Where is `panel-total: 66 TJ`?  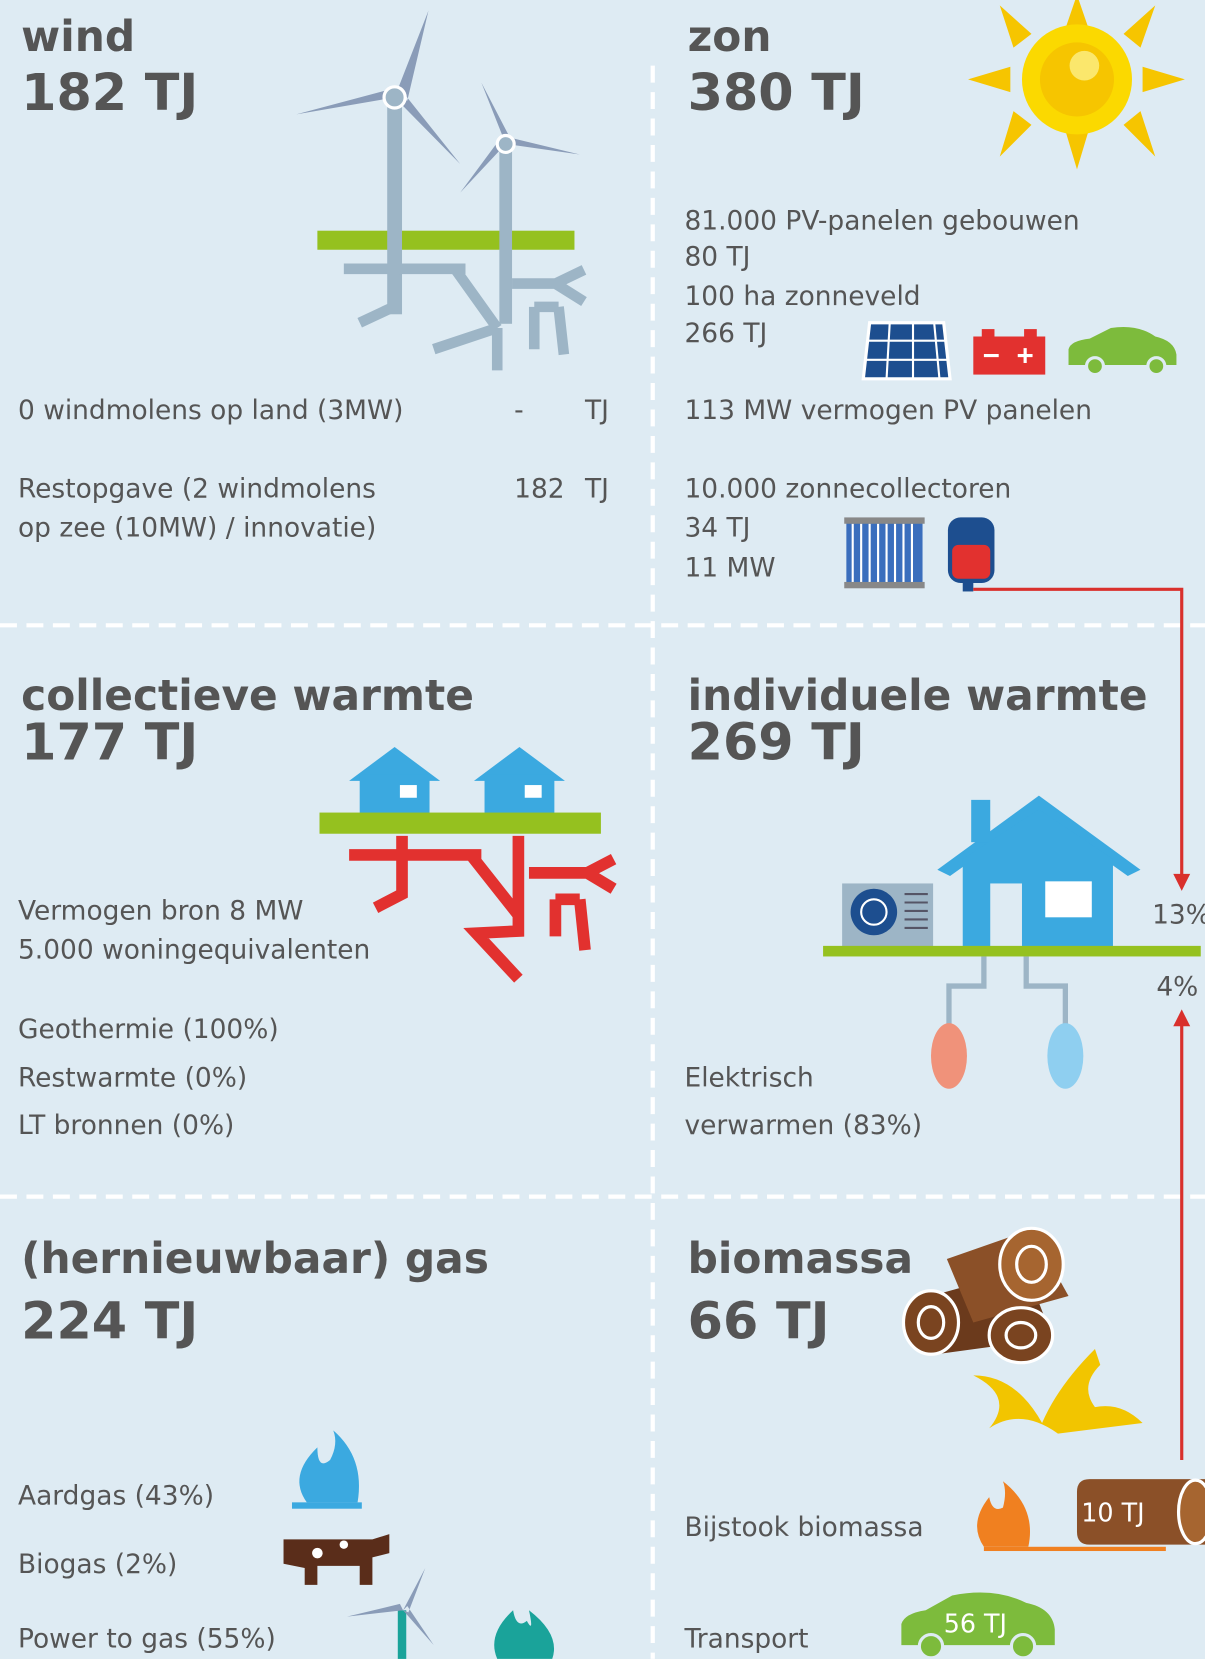
panel-total: 66 TJ is located at coordinates (759, 1320).